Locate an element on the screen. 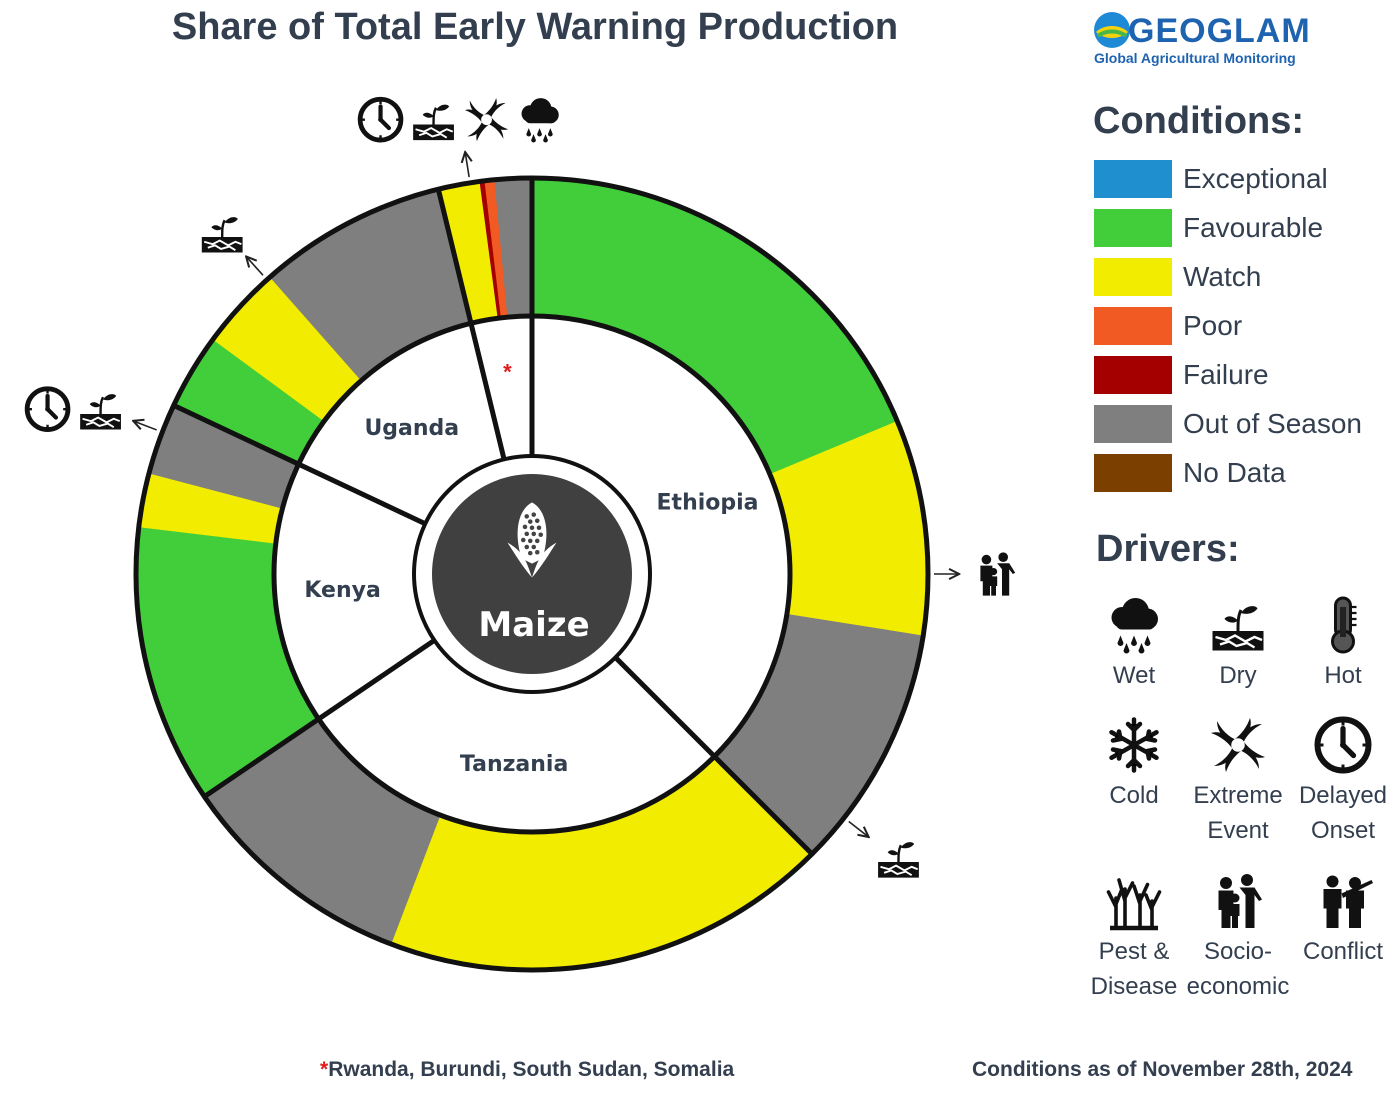 This screenshot has width=1400, height=1100. legend-item-failure: Failure is located at coordinates (1181, 375).